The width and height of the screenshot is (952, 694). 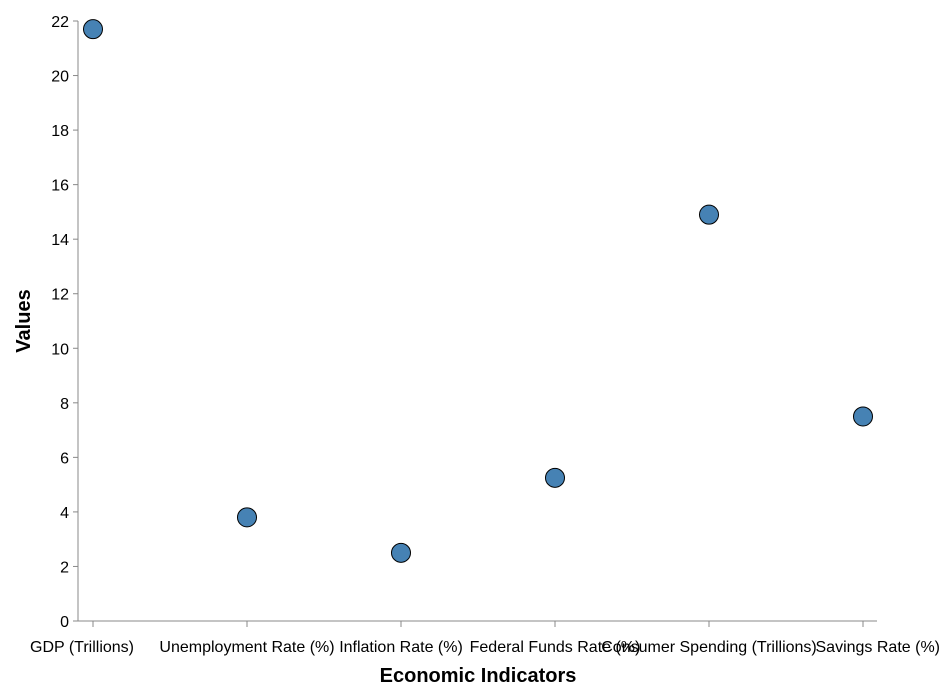 I want to click on x-tick-label: Savings Rate (%), so click(x=878, y=647).